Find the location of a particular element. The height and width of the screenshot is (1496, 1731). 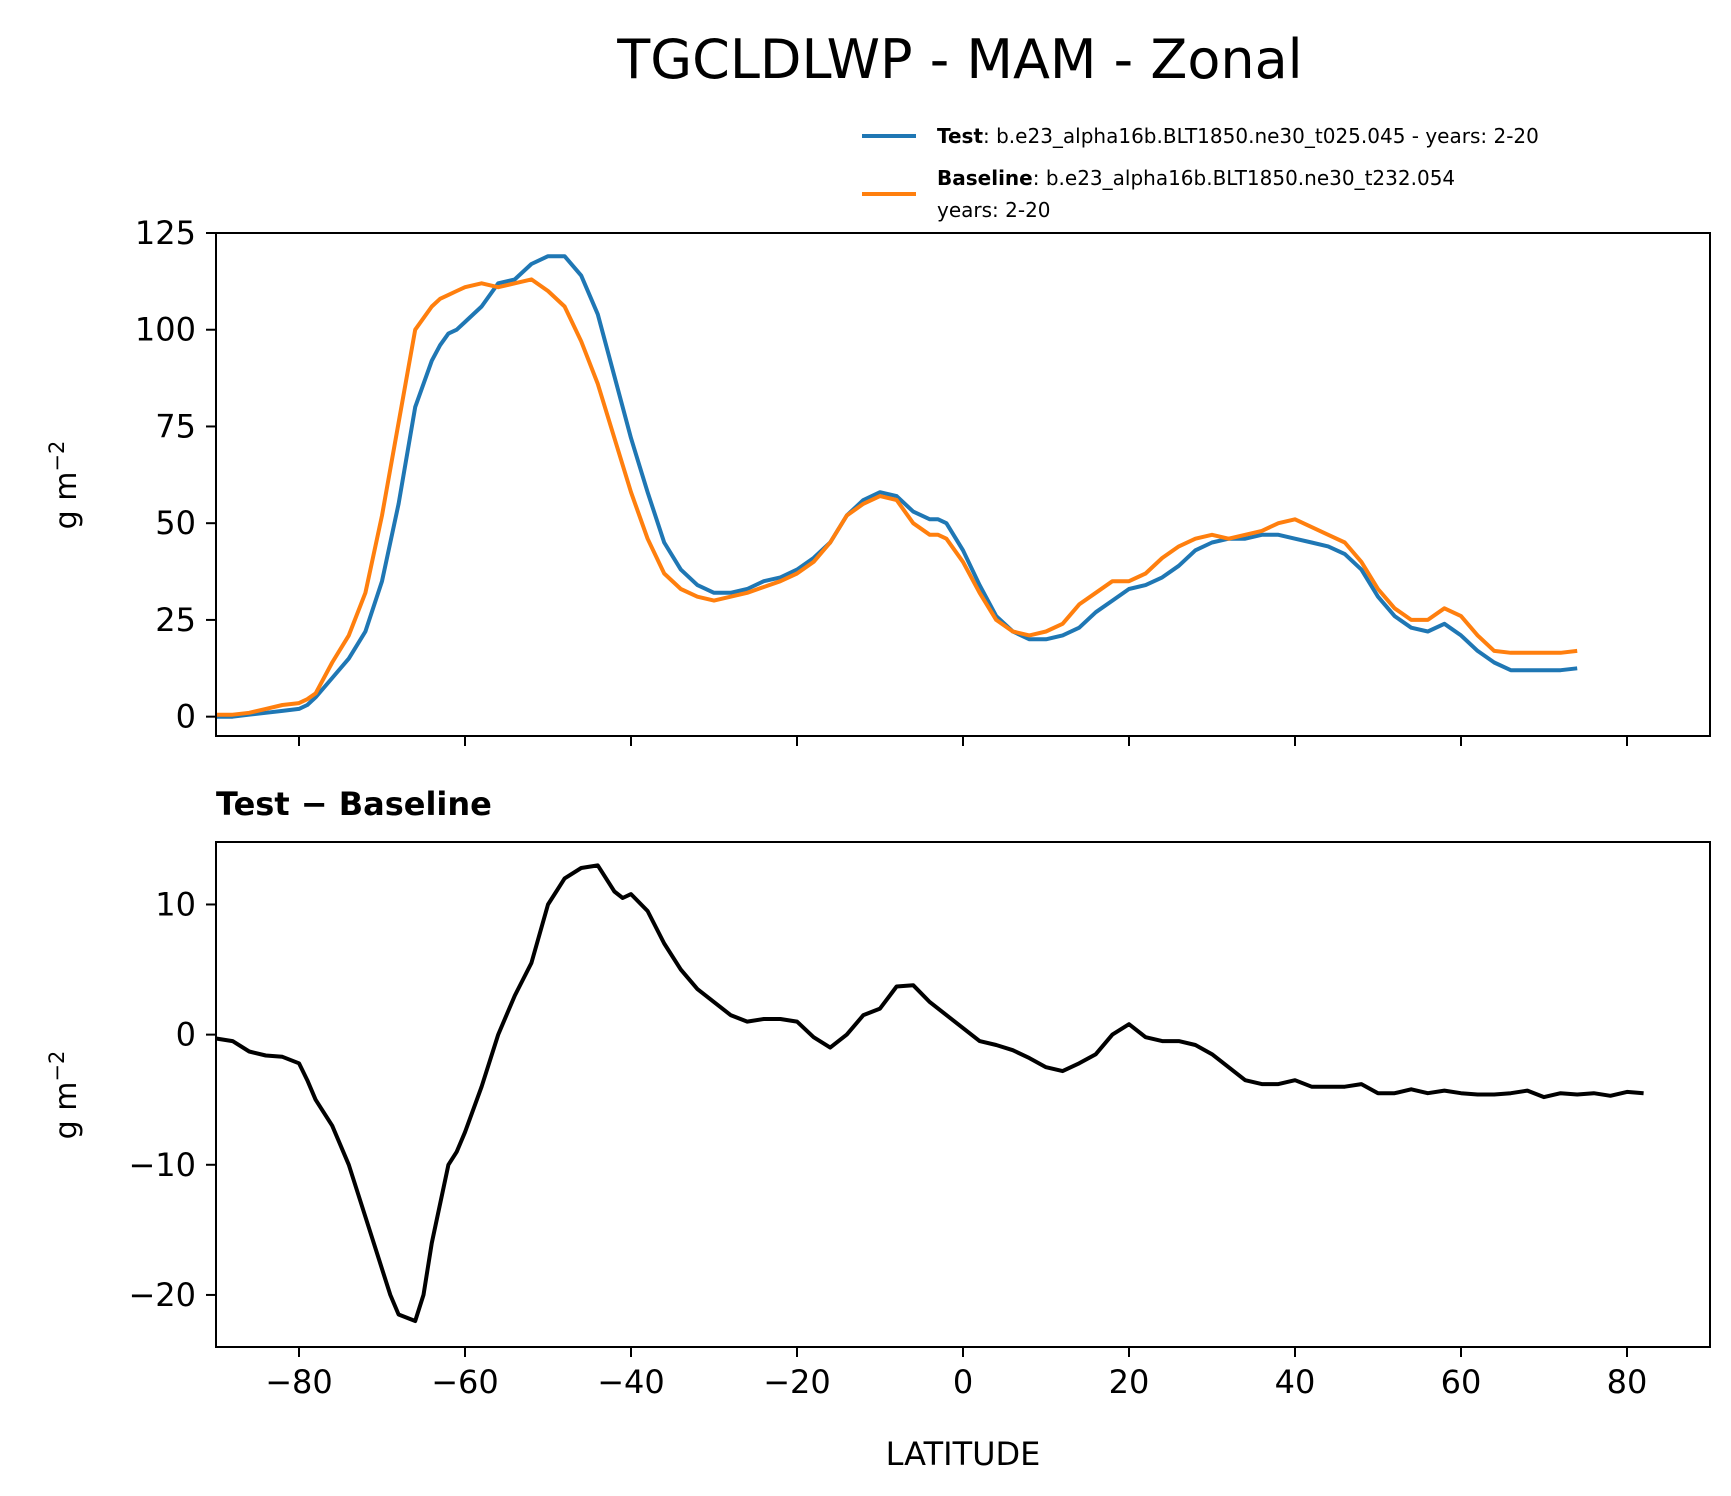

bottom-x-tick-label: 40 is located at coordinates (1295, 1382).